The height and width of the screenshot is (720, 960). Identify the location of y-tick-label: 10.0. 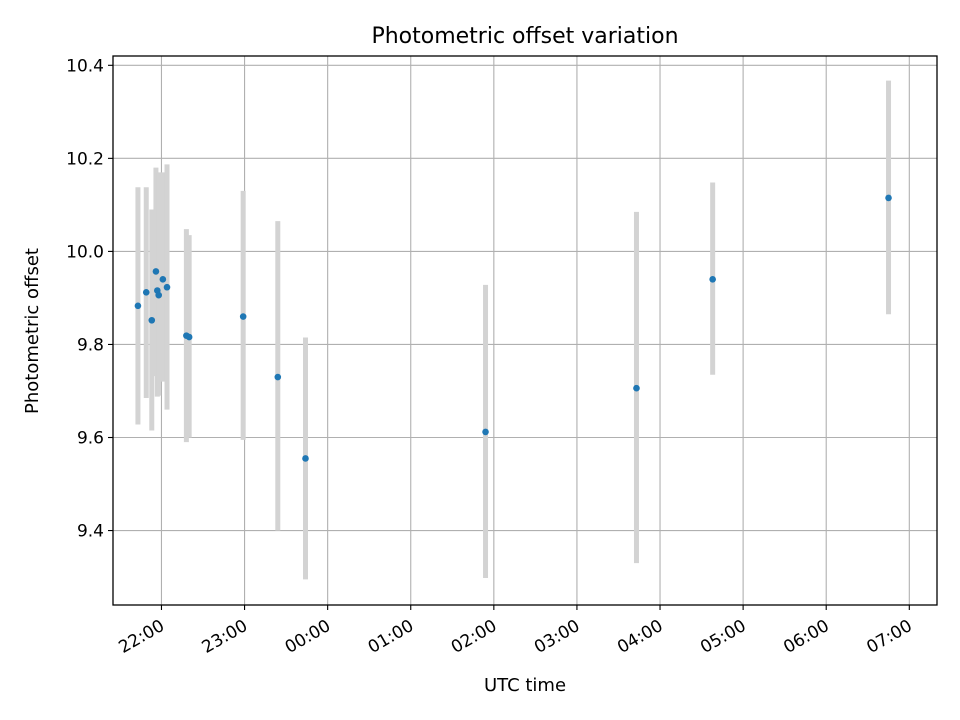
(85, 252).